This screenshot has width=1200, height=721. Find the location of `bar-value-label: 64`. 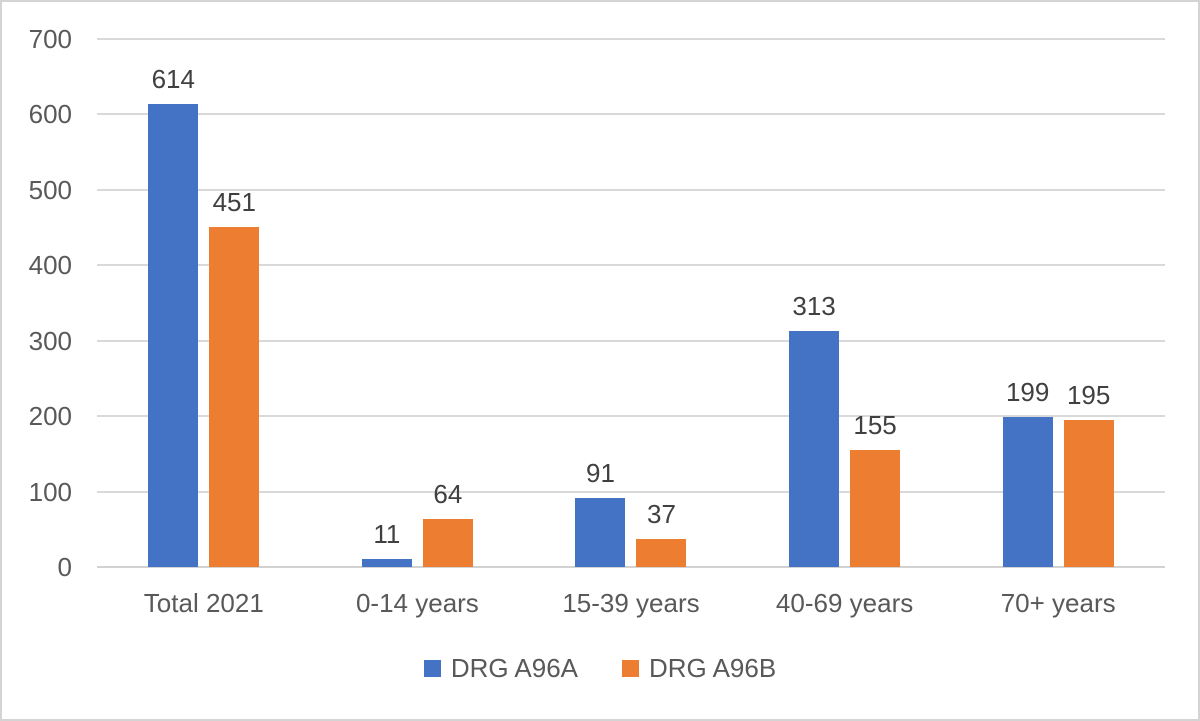

bar-value-label: 64 is located at coordinates (448, 493).